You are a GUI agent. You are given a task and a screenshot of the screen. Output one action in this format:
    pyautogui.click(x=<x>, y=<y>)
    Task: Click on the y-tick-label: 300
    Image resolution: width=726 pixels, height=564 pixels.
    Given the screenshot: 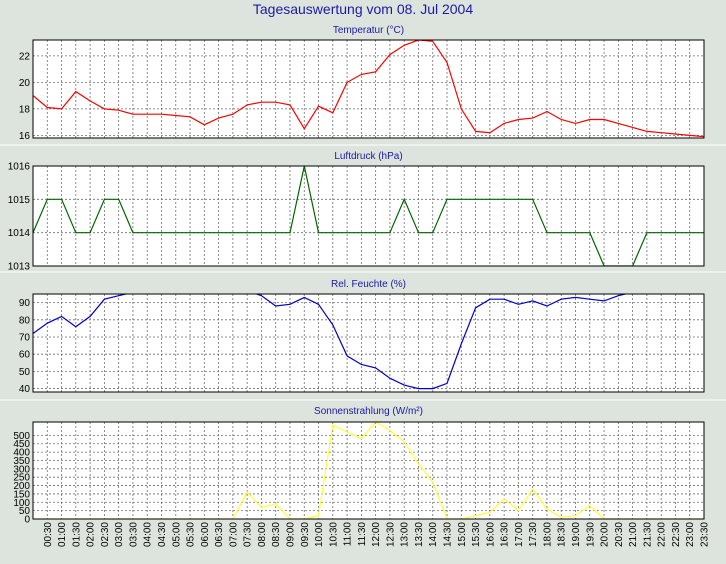 What is the action you would take?
    pyautogui.click(x=21, y=469)
    